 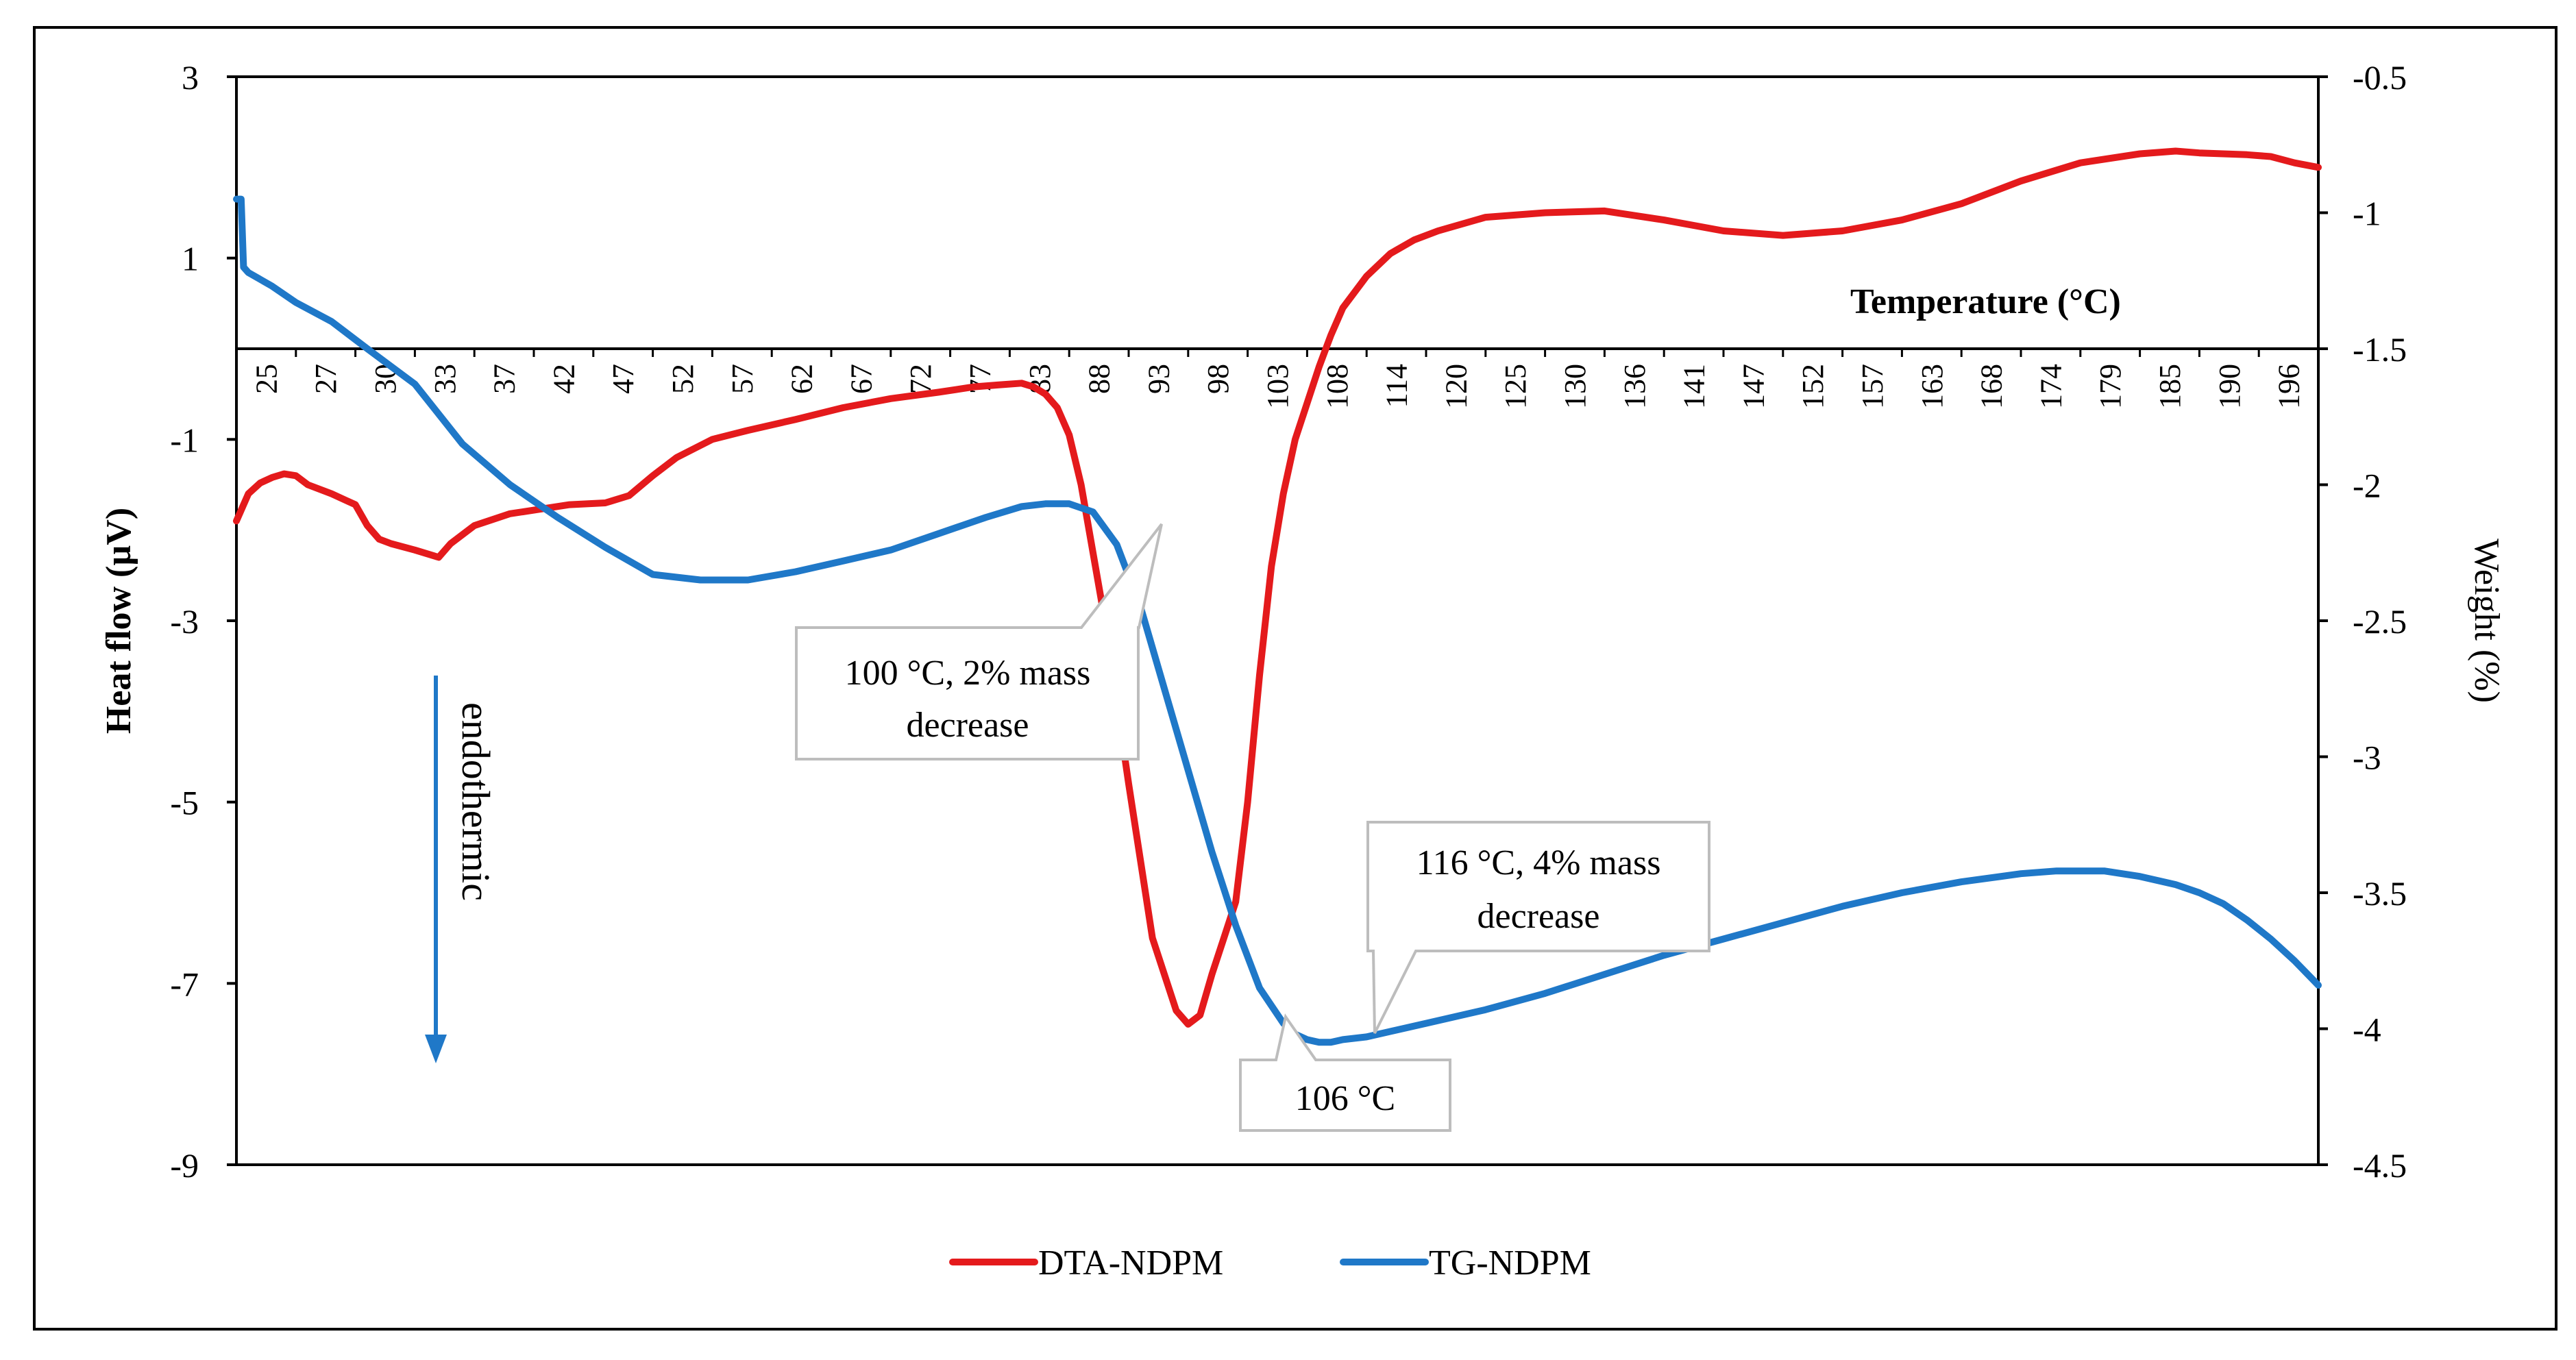 I want to click on x-tick-label-174: 174, so click(x=2051, y=386).